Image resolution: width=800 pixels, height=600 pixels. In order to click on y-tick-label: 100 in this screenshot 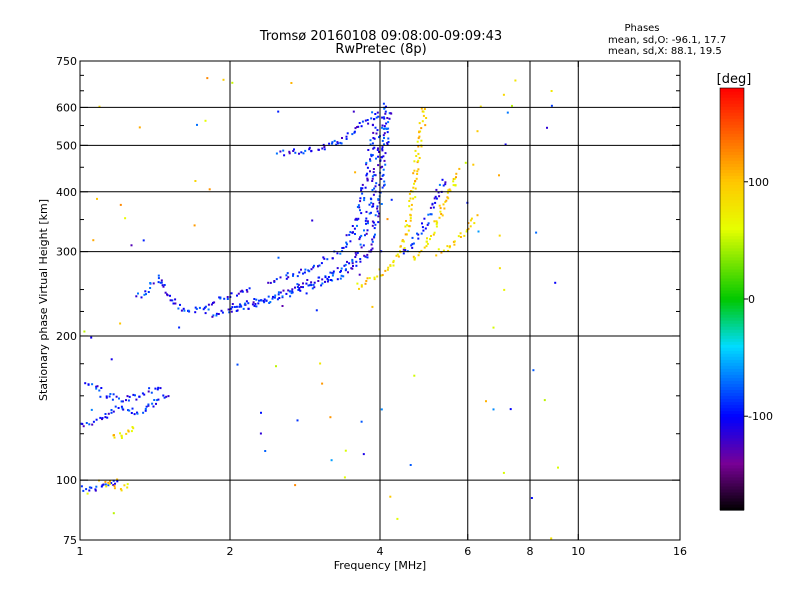, I will do `click(66, 480)`.